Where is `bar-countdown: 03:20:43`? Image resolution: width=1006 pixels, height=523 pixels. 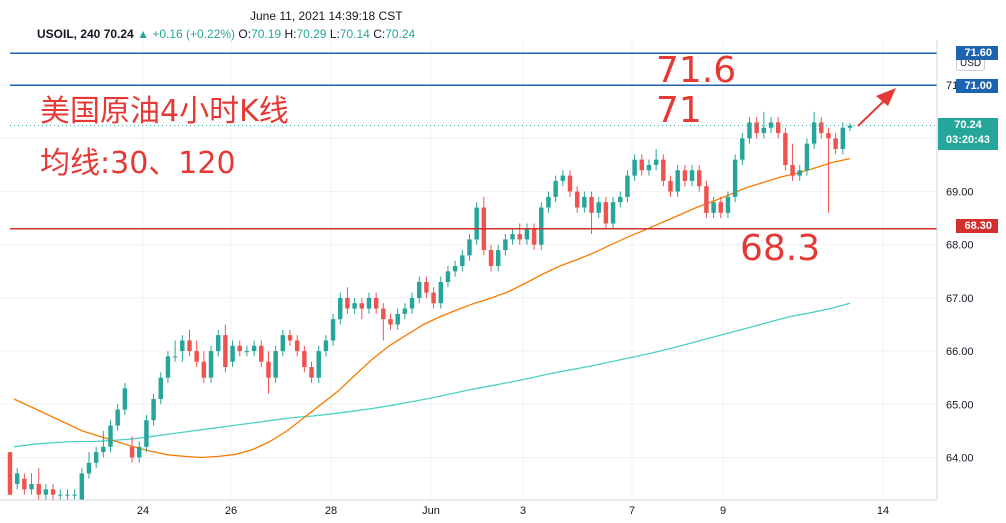 bar-countdown: 03:20:43 is located at coordinates (968, 140).